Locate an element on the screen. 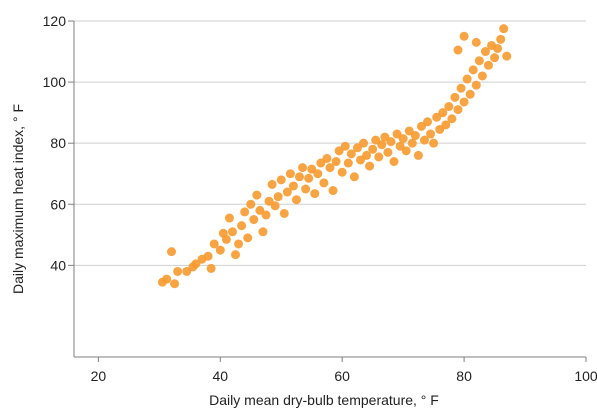 This screenshot has height=411, width=597. y-tick-label: 60 is located at coordinates (58, 204).